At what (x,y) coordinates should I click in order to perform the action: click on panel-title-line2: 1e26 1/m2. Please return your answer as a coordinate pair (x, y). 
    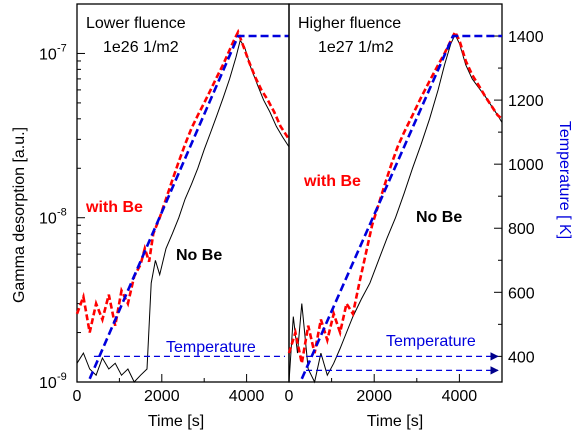
    Looking at the image, I should click on (141, 47).